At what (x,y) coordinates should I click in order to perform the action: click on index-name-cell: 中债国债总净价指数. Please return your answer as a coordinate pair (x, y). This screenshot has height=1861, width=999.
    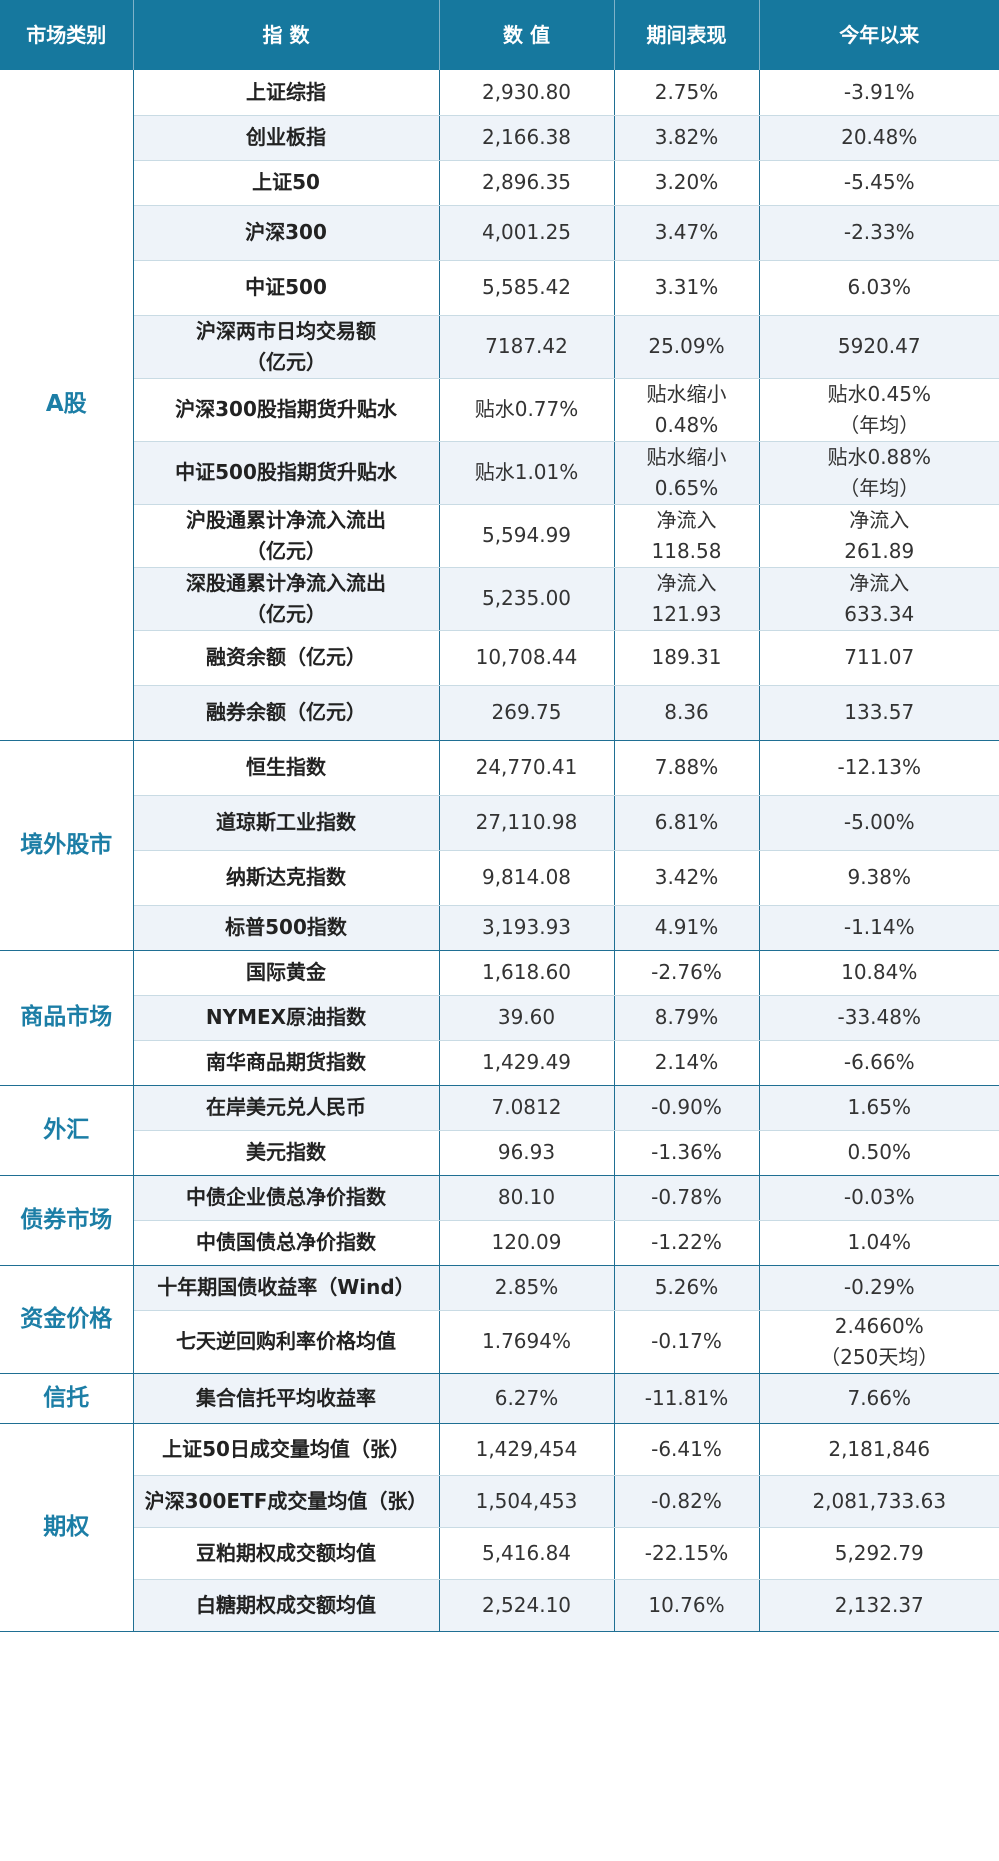
    Looking at the image, I should click on (286, 1243).